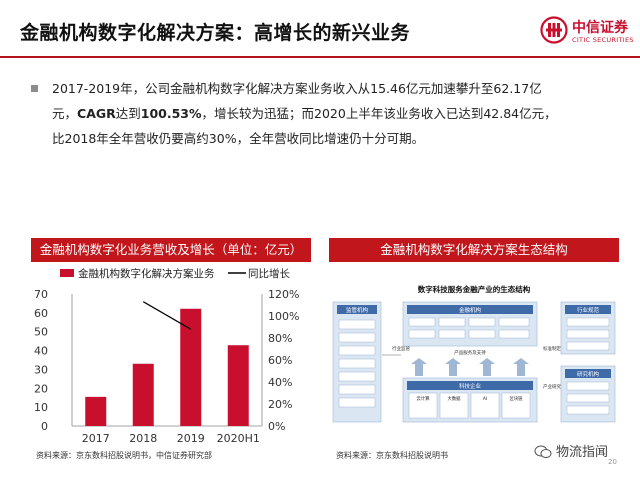  Describe the element at coordinates (96, 438) in the screenshot. I see `x-tick-label: 2017` at that location.